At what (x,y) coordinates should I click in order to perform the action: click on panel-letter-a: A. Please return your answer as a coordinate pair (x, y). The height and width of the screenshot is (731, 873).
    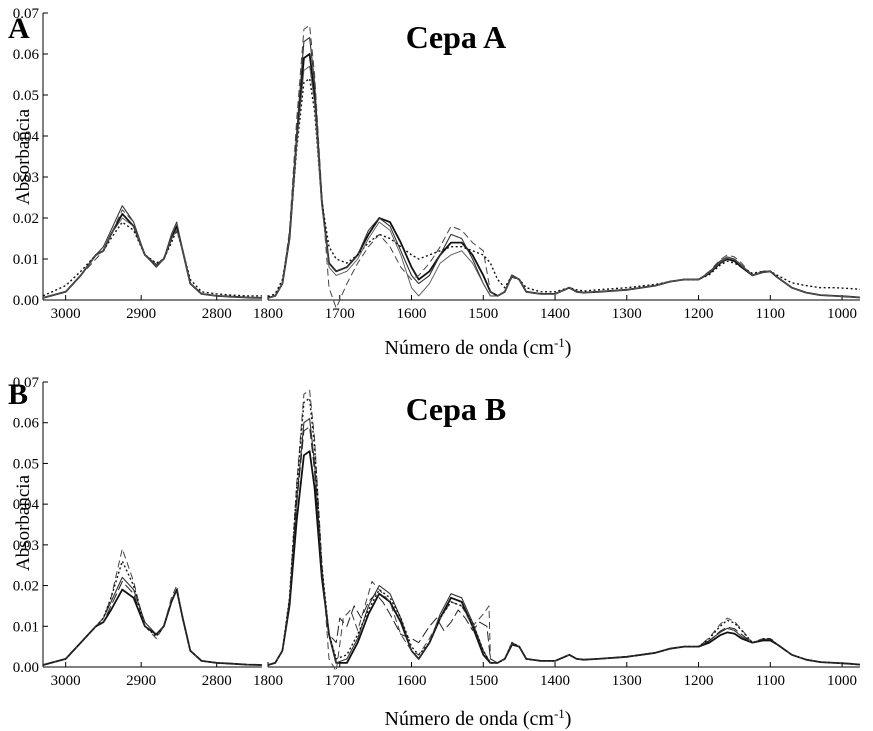
    Looking at the image, I should click on (19, 28).